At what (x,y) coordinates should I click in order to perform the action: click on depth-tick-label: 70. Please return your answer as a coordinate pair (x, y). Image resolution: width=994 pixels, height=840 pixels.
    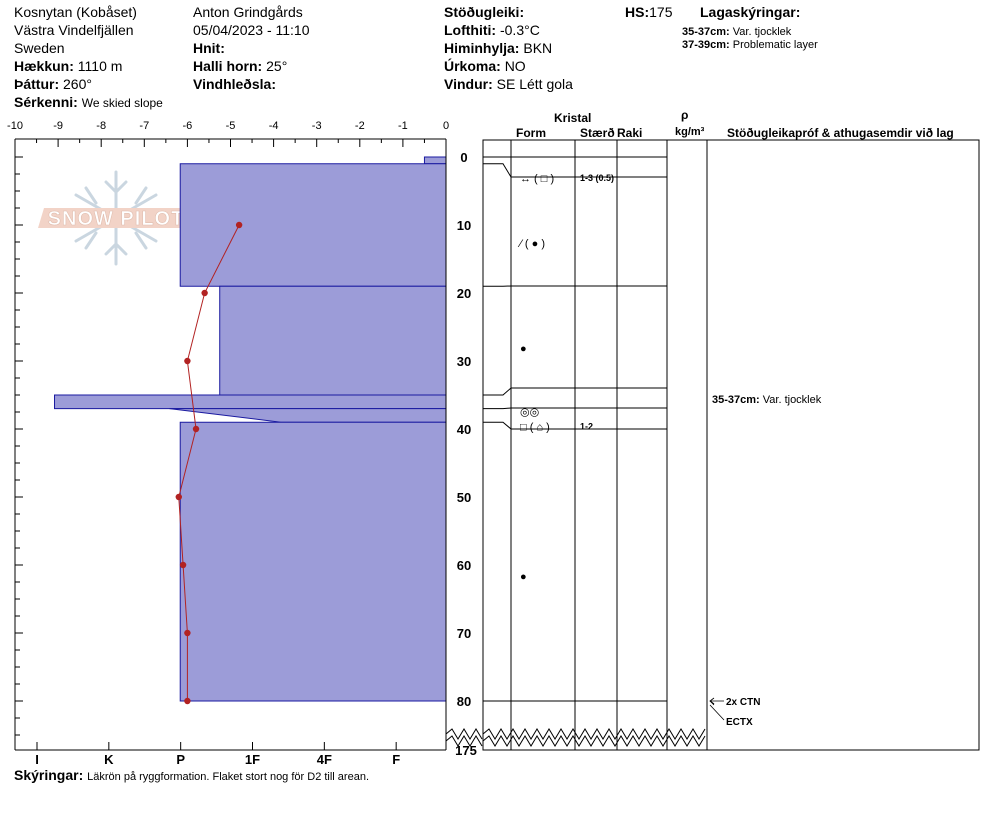
    Looking at the image, I should click on (464, 633).